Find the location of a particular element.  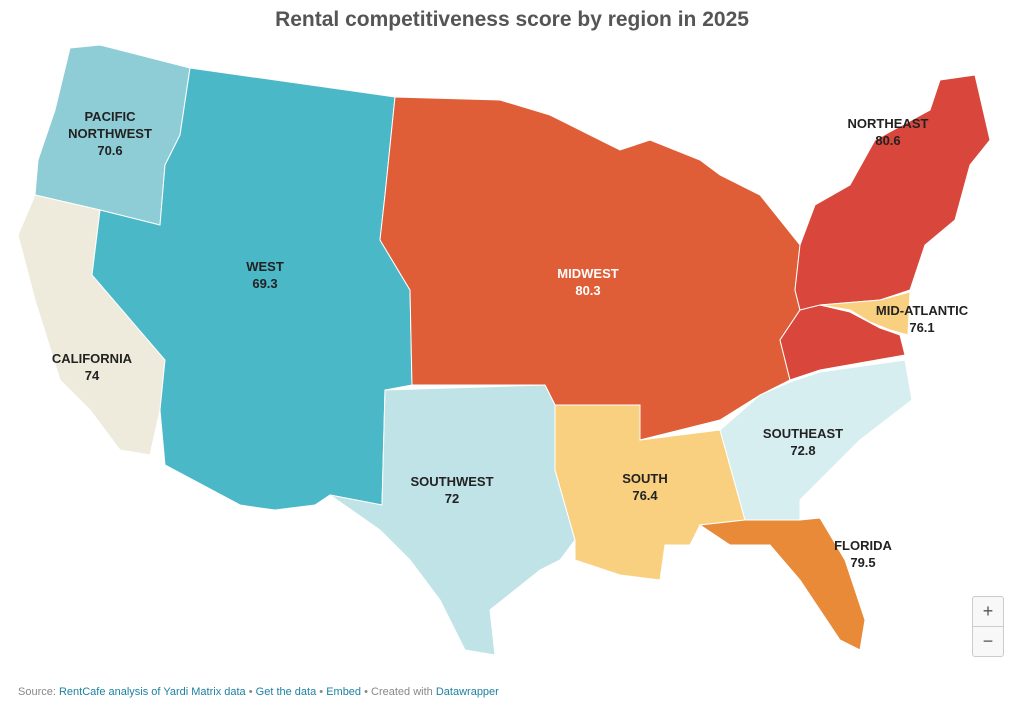

zoom-in: + is located at coordinates (988, 611).